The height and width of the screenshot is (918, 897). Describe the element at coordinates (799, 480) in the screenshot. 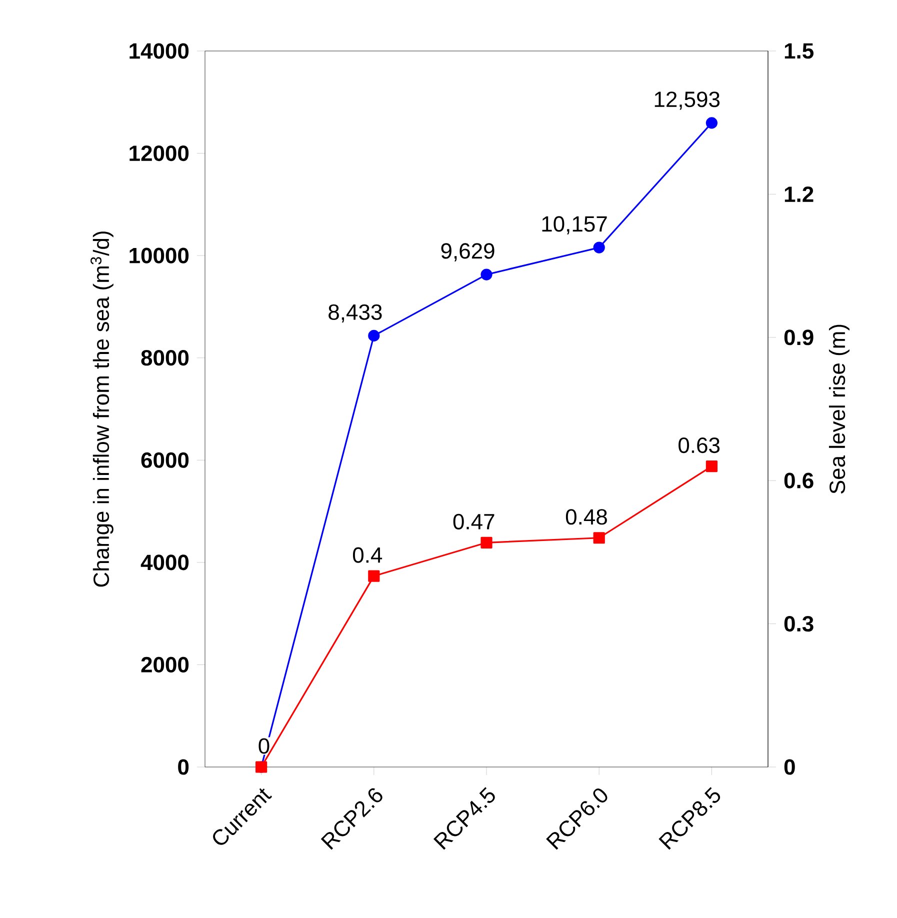

I see `y2-tick-label: 0.6` at that location.